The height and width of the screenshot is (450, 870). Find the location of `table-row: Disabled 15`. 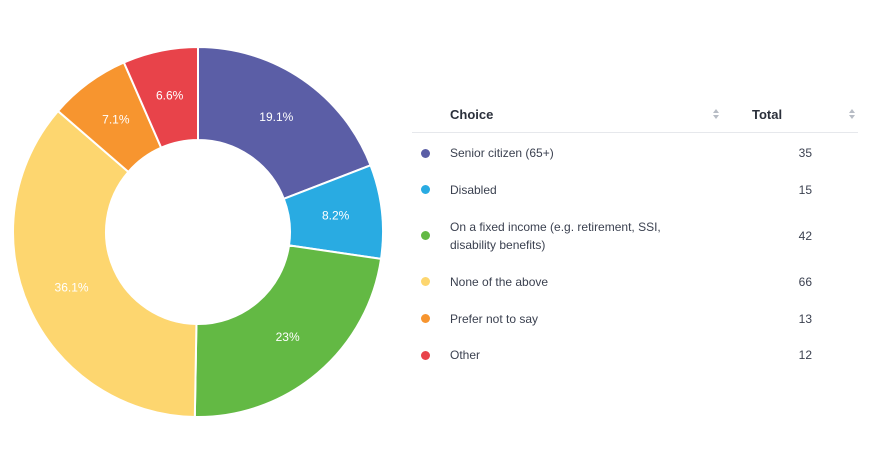

table-row: Disabled 15 is located at coordinates (635, 189).